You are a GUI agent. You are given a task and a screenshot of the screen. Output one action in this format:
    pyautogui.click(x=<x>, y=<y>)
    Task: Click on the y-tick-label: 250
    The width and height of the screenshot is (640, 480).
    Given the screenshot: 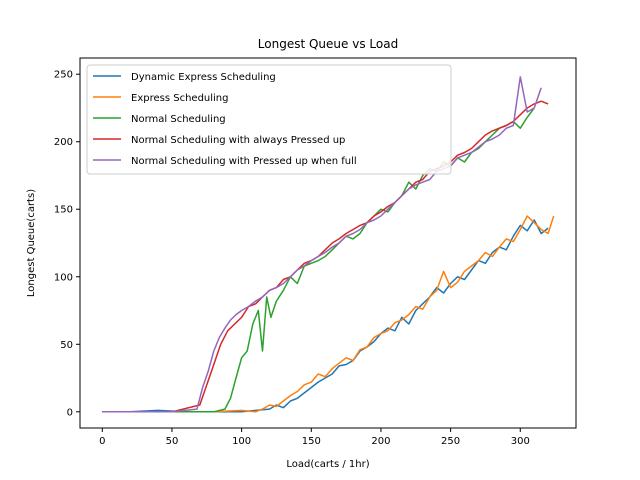 What is the action you would take?
    pyautogui.click(x=63, y=75)
    